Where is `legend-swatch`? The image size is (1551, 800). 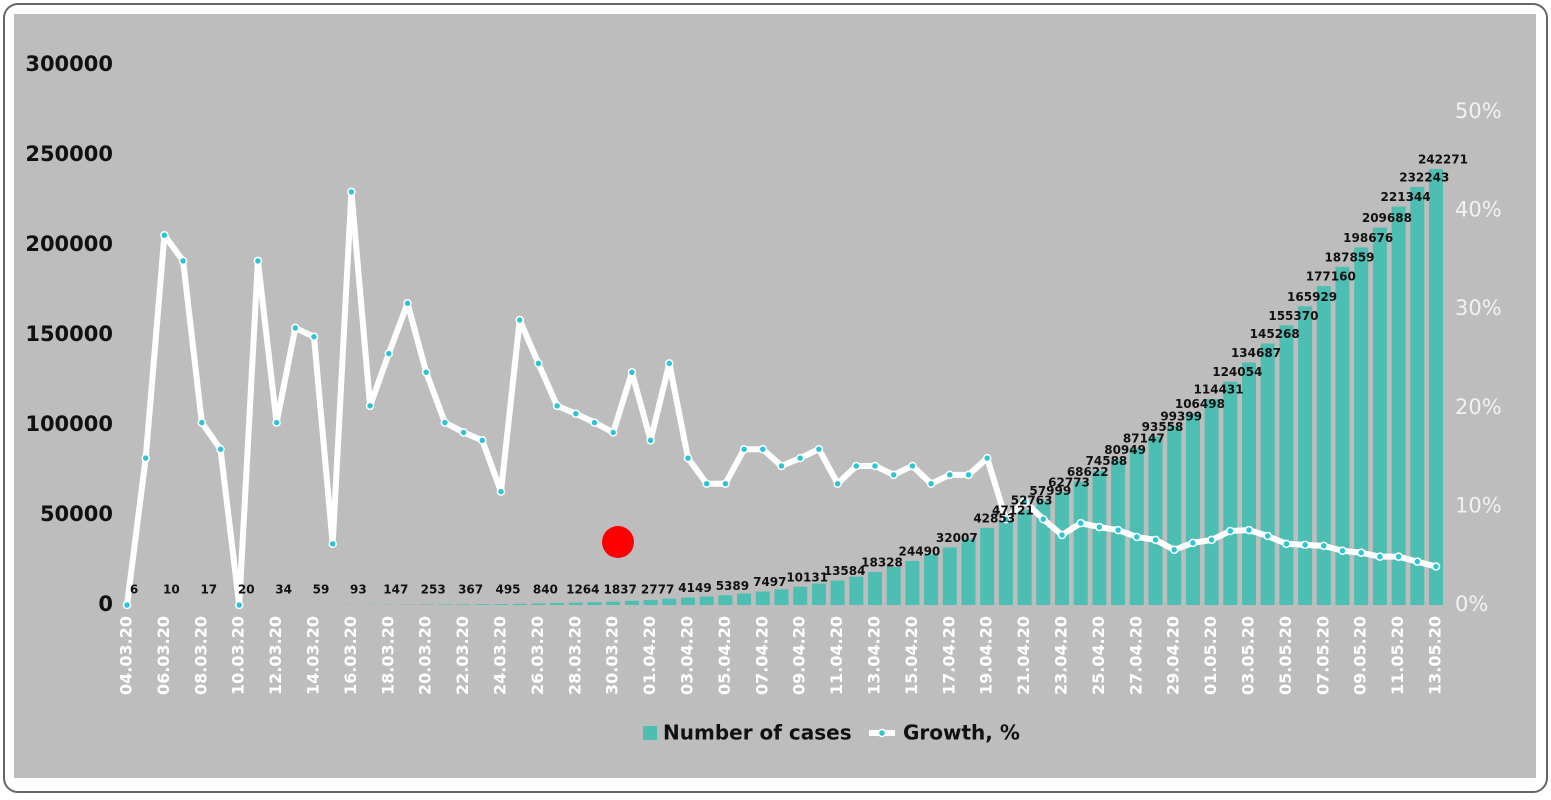 legend-swatch is located at coordinates (650, 733).